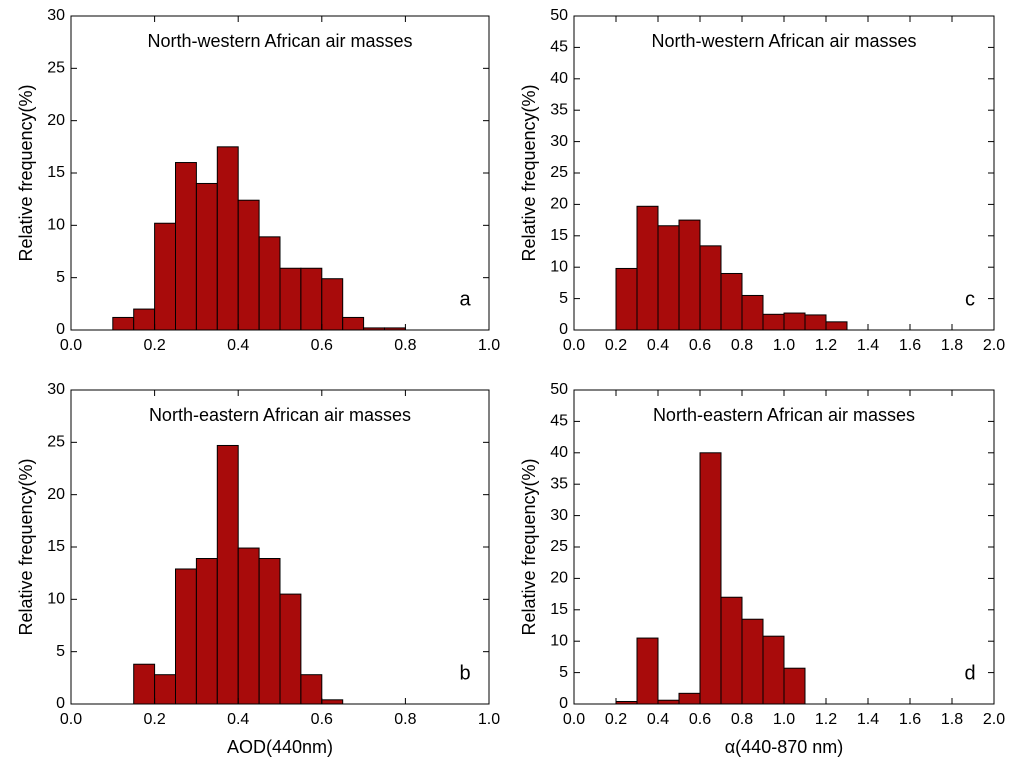 The width and height of the screenshot is (1028, 765). What do you see at coordinates (280, 747) in the screenshot?
I see `x-axis-label: AOD(440nm)` at bounding box center [280, 747].